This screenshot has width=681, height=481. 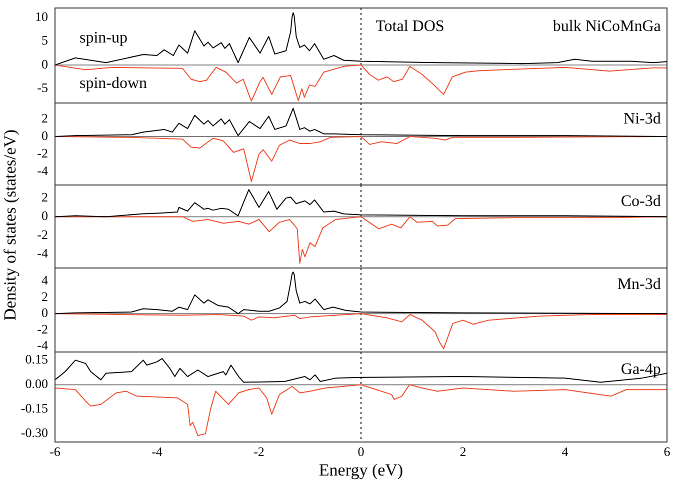 What do you see at coordinates (639, 285) in the screenshot?
I see `annotation: Mn-3d` at bounding box center [639, 285].